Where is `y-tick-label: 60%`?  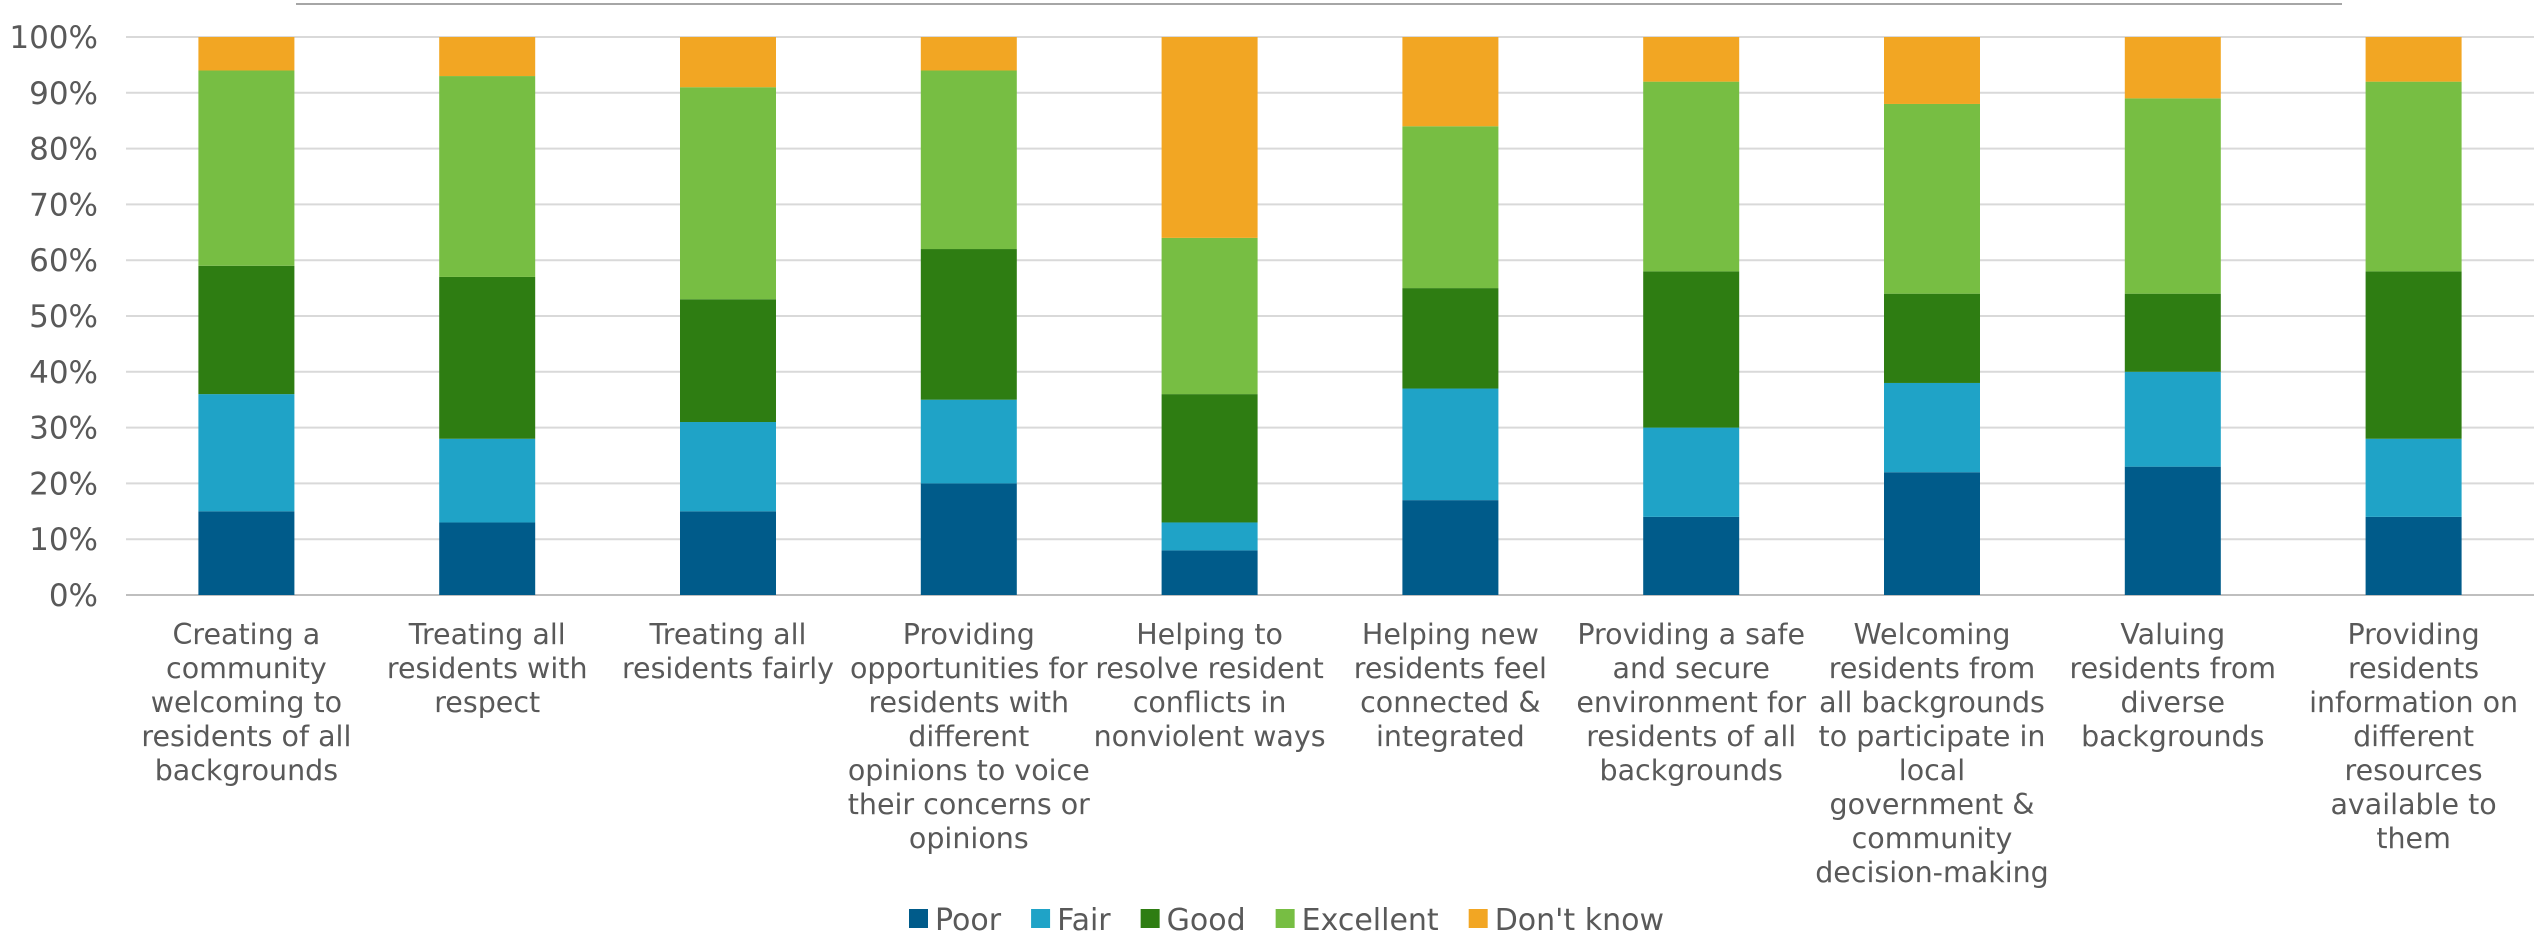
y-tick-label: 60% is located at coordinates (63, 261).